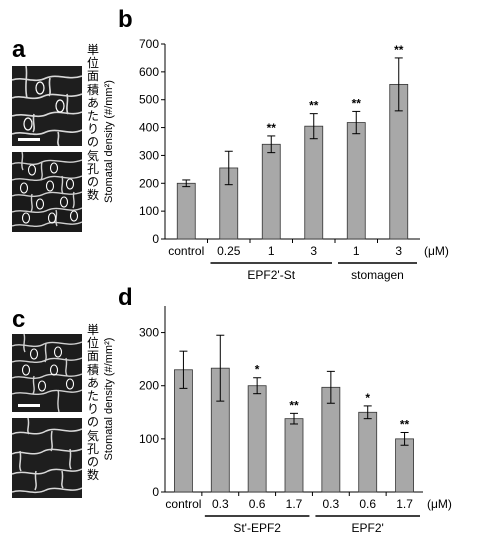 The height and width of the screenshot is (543, 479). Describe the element at coordinates (125, 19) in the screenshot. I see `panel-letter-b: b` at that location.